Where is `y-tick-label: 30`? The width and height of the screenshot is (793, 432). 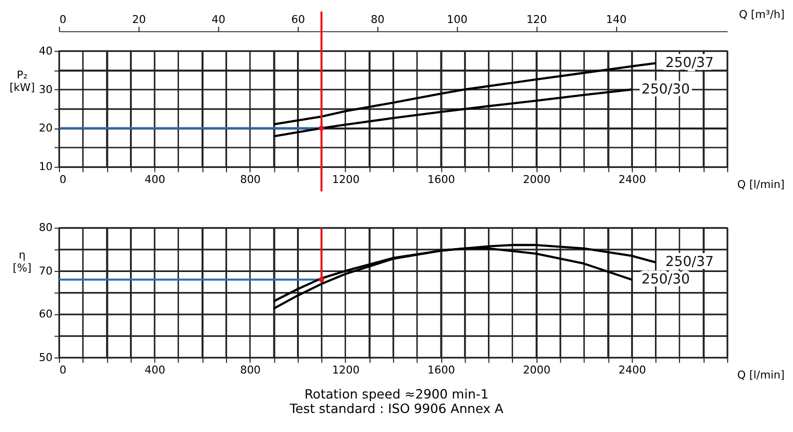 y-tick-label: 30 is located at coordinates (45, 89).